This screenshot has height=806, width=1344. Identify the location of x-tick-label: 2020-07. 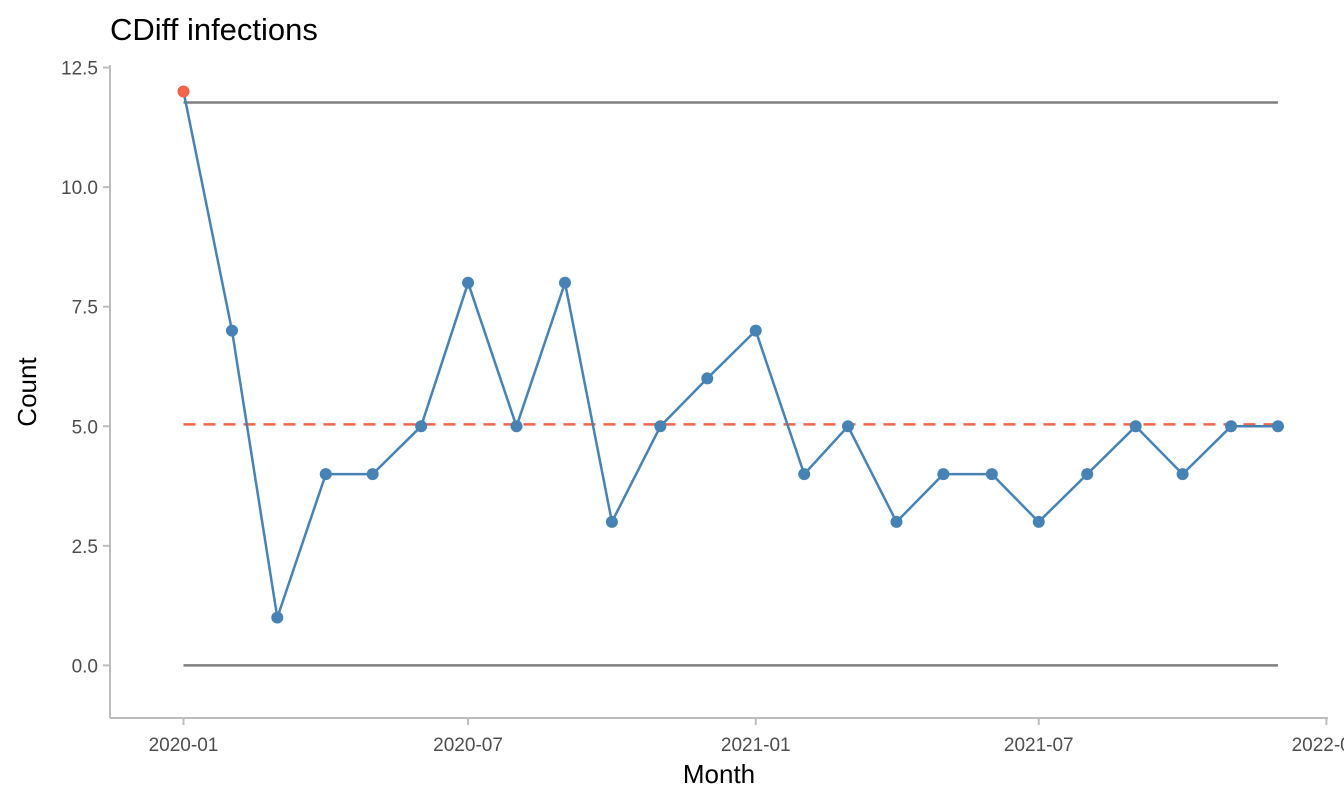
(468, 745).